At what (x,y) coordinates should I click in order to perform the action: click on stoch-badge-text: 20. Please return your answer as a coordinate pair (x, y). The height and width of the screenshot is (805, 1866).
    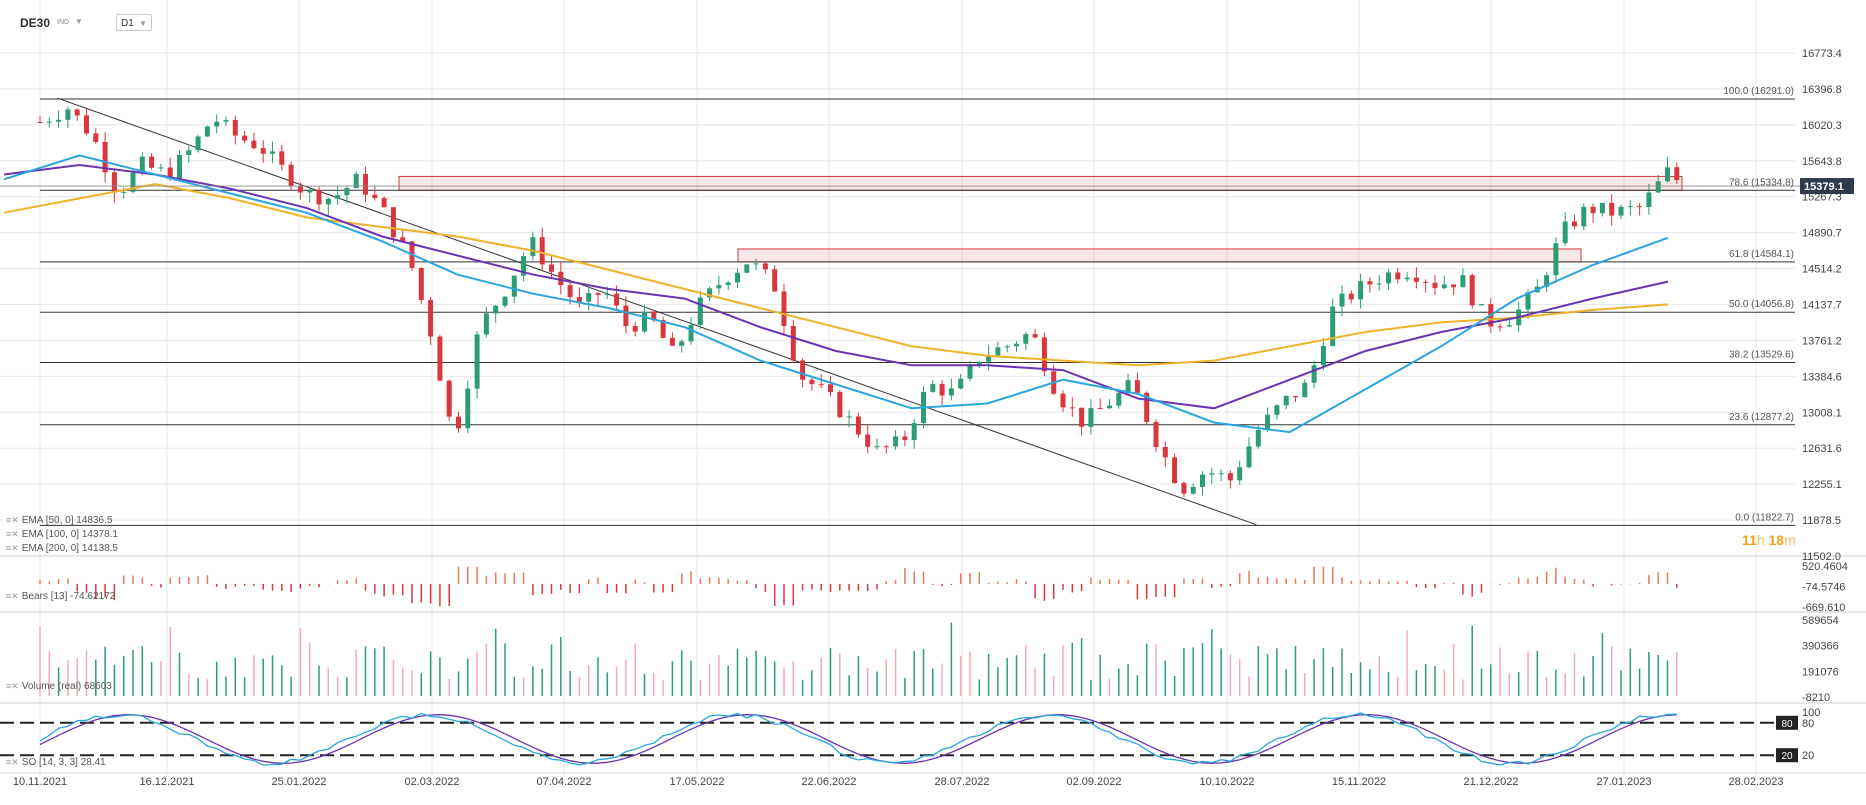
    Looking at the image, I should click on (1787, 756).